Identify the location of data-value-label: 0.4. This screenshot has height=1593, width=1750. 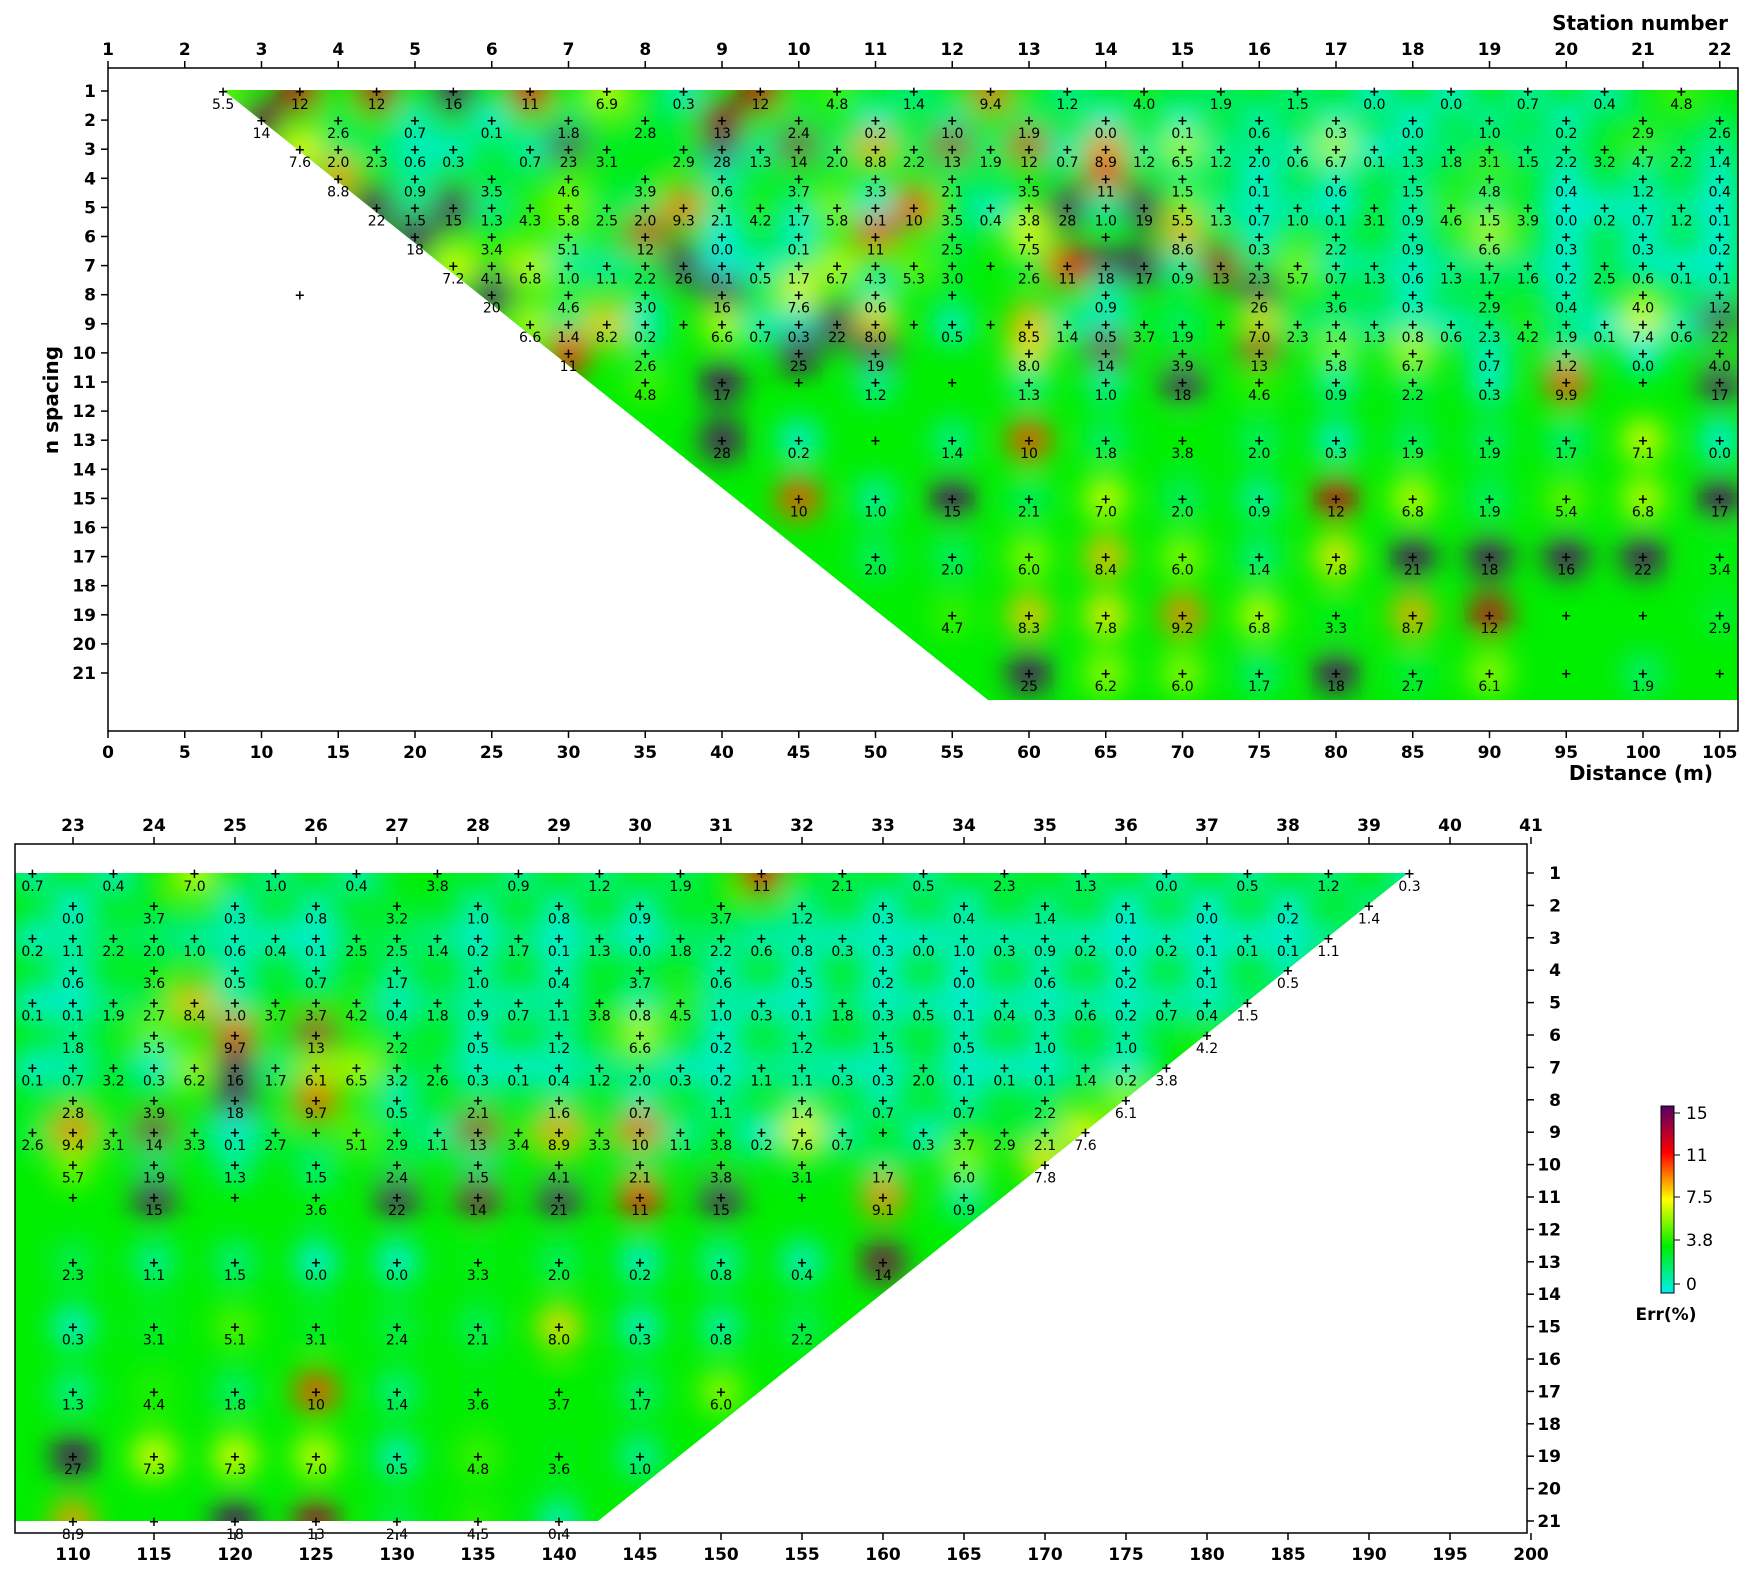
(1604, 105).